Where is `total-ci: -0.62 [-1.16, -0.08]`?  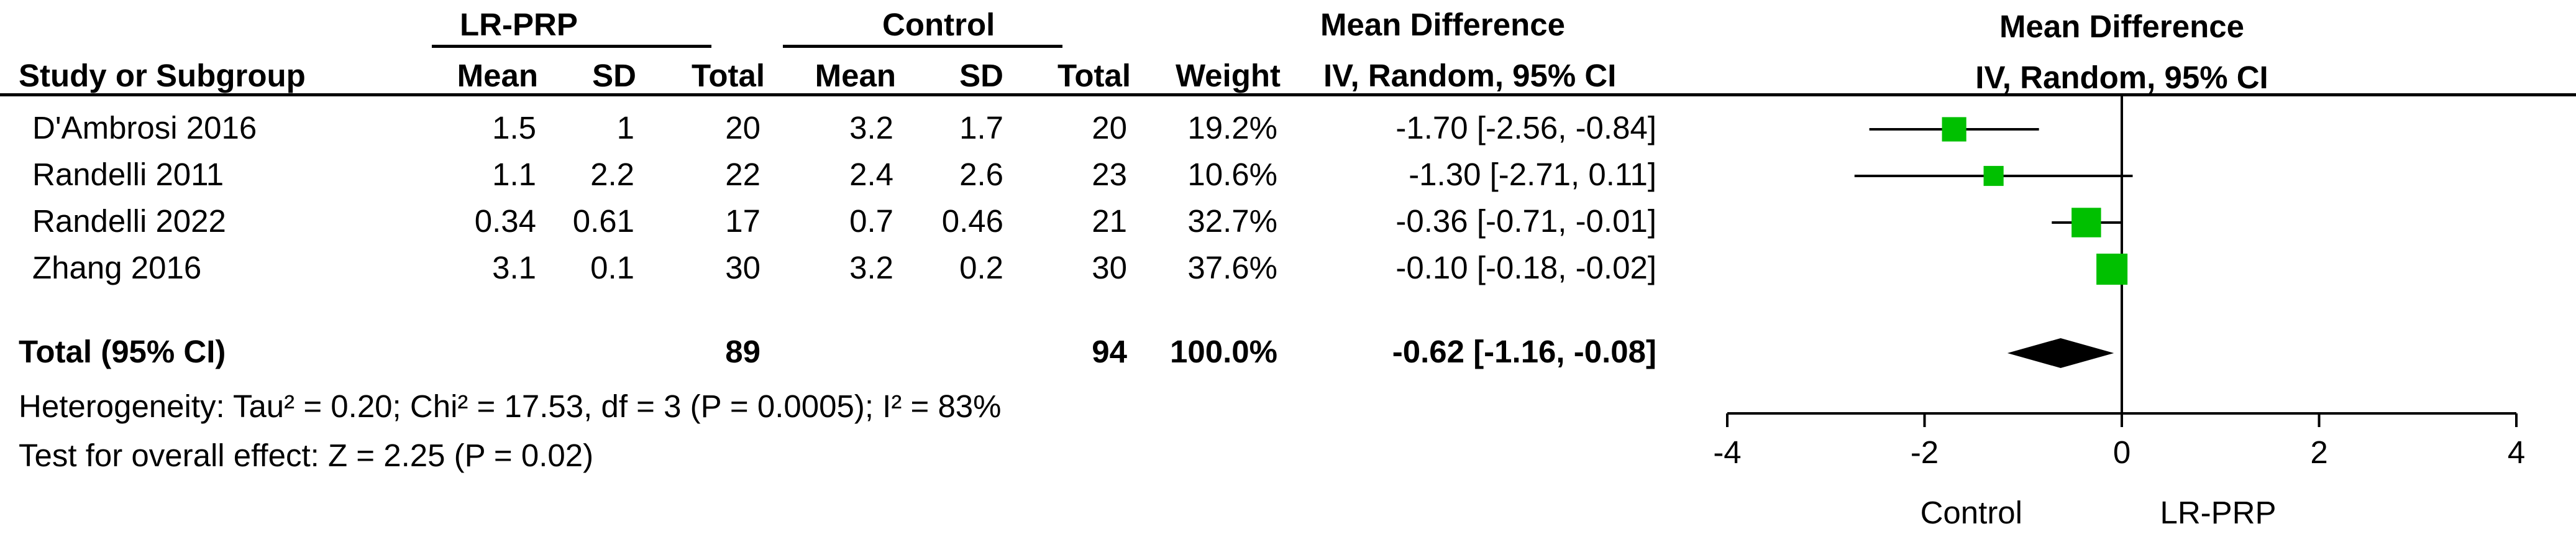 total-ci: -0.62 [-1.16, -0.08] is located at coordinates (1524, 351).